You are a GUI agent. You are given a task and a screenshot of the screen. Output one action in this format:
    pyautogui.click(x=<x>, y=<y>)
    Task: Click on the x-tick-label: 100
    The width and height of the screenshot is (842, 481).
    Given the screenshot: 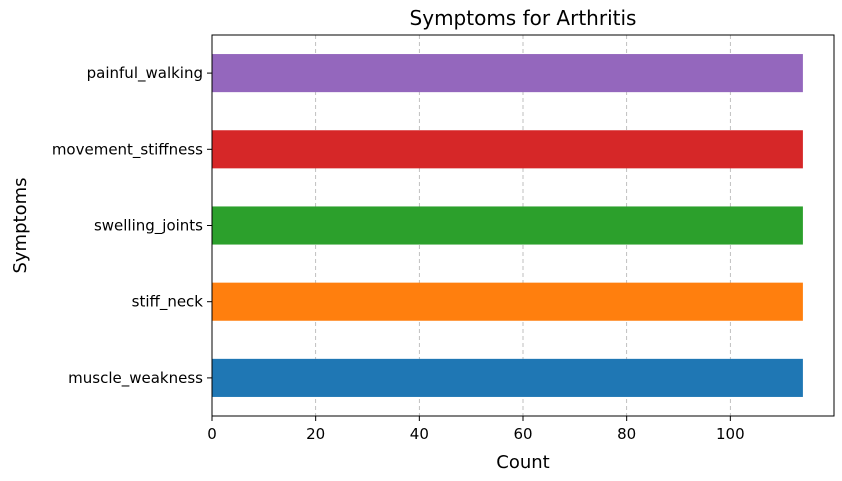 What is the action you would take?
    pyautogui.click(x=730, y=434)
    